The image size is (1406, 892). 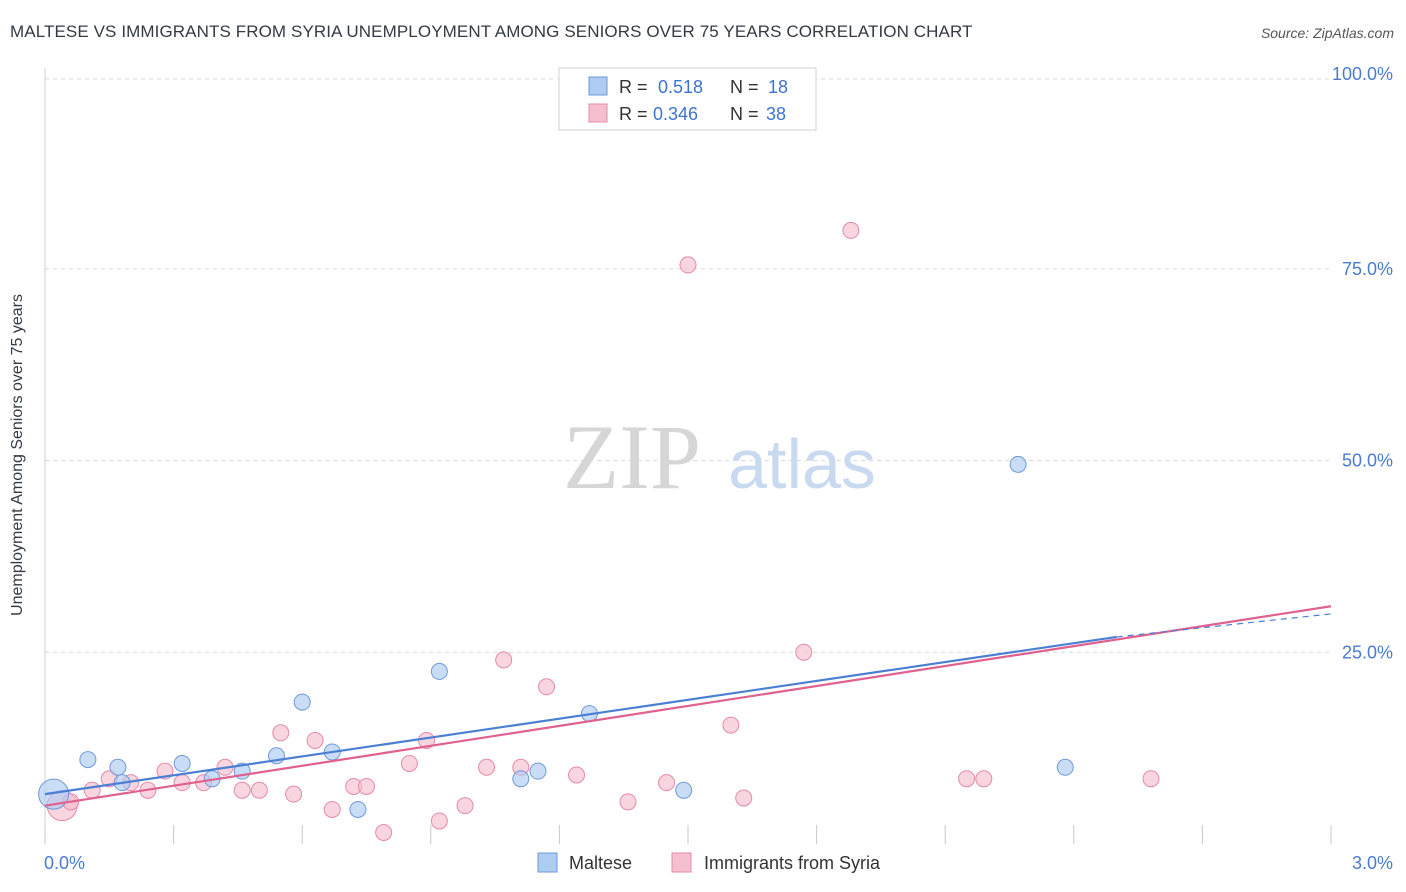 What do you see at coordinates (778, 87) in the screenshot?
I see `legend-n-value-1: 18` at bounding box center [778, 87].